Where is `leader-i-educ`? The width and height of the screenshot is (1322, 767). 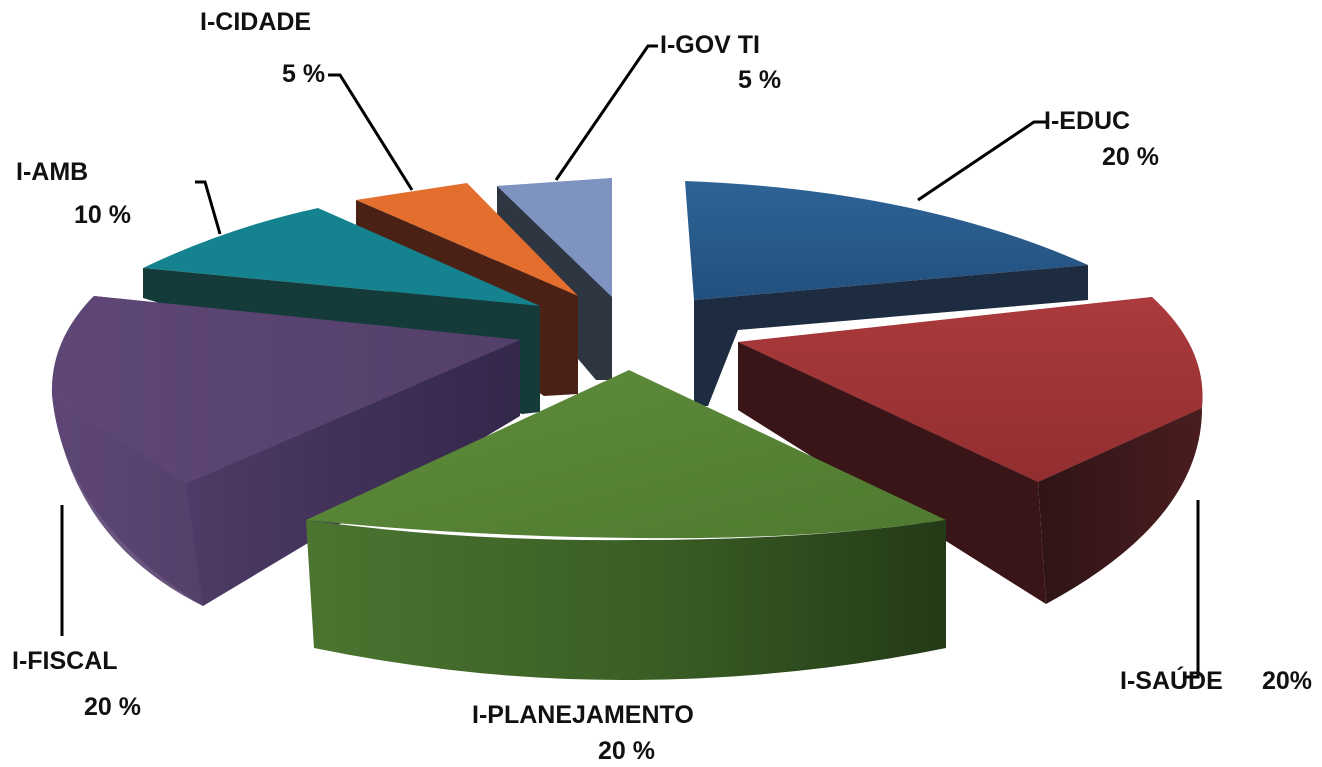
leader-i-educ is located at coordinates (982, 161).